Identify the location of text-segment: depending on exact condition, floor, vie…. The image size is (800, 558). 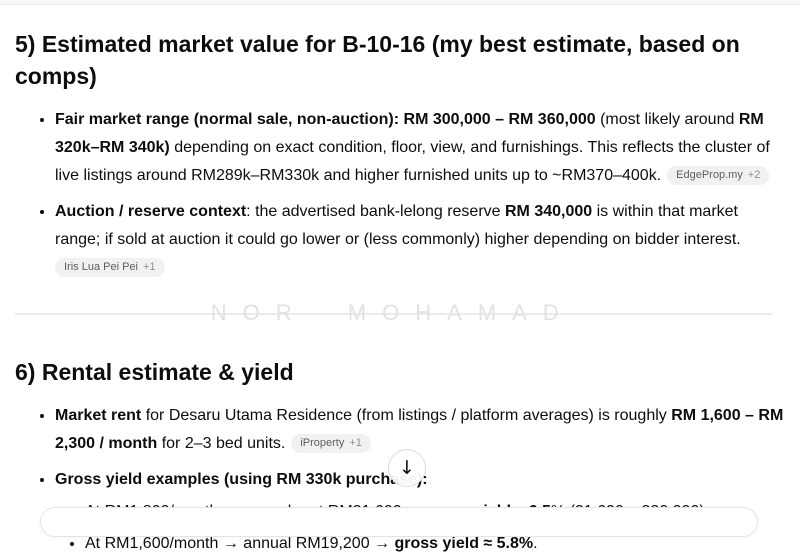
(412, 161).